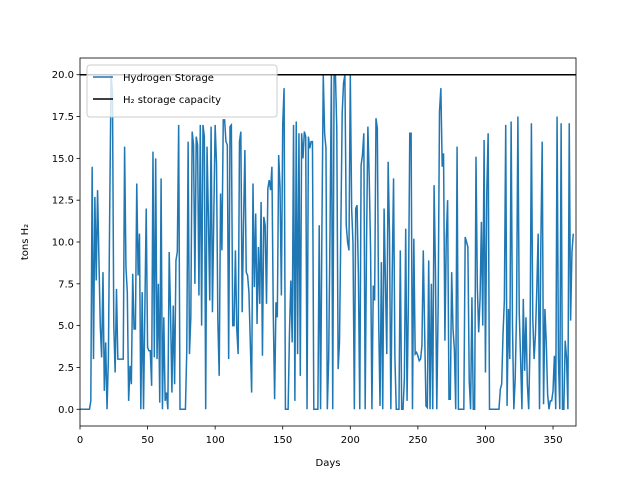  Describe the element at coordinates (282, 440) in the screenshot. I see `x-tick-label: 150` at that location.